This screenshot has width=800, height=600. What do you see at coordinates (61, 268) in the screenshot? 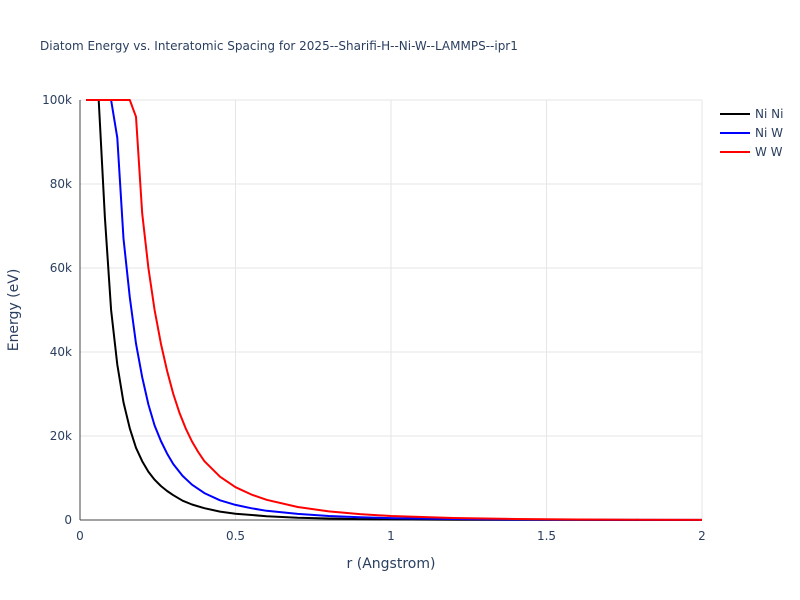
I see `y-tick-label: 60k` at bounding box center [61, 268].